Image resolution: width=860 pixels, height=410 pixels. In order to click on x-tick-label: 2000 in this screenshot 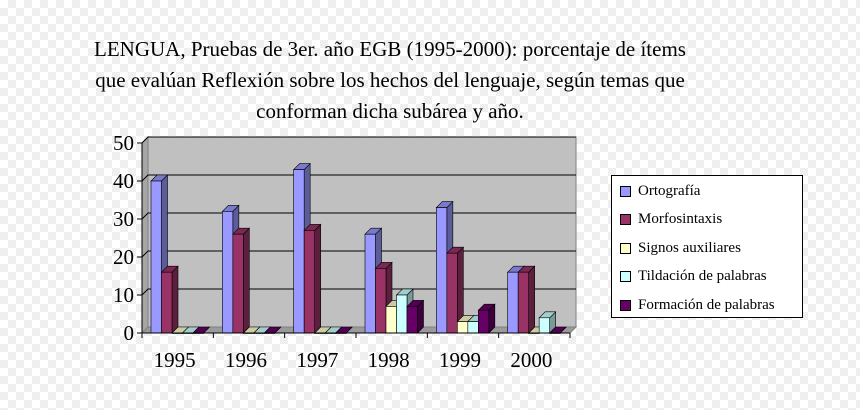, I will do `click(531, 360)`.